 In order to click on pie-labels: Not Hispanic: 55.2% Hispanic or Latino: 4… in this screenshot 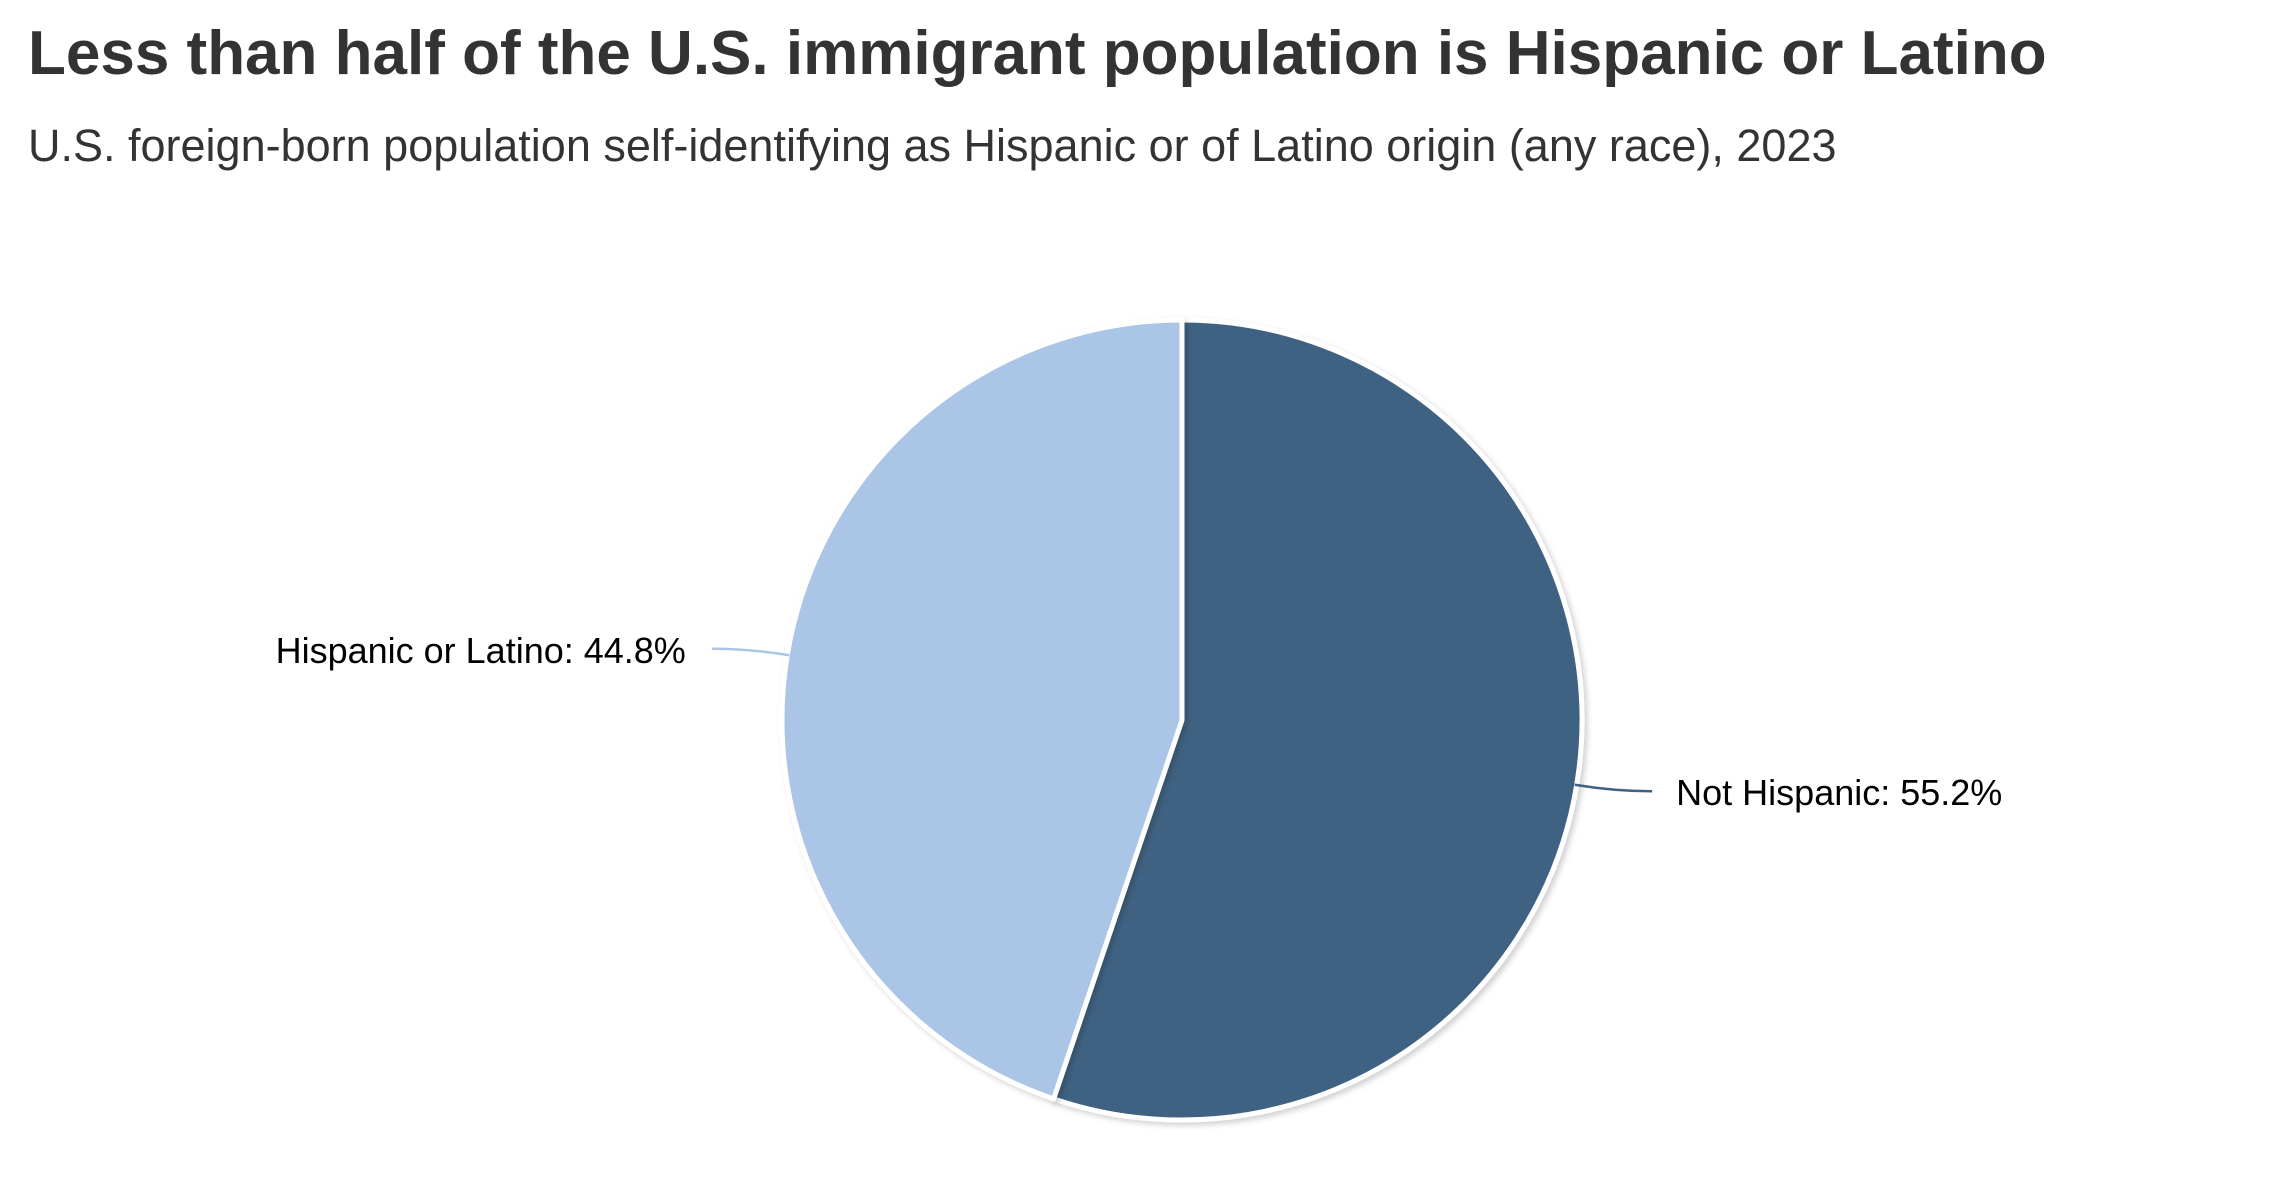, I will do `click(1139, 721)`.